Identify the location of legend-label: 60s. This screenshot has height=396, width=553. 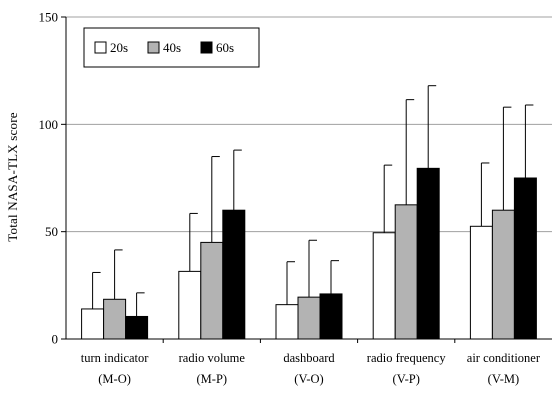
(225, 47).